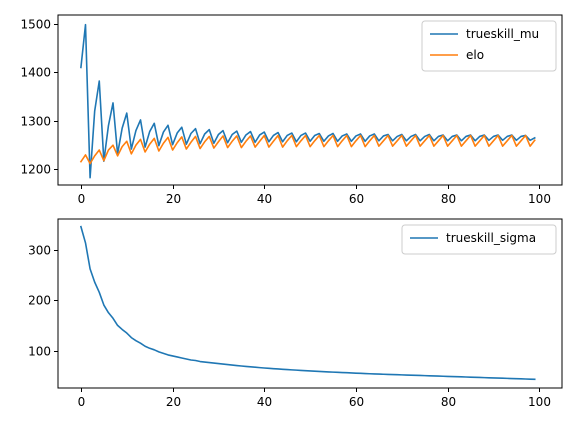 This screenshot has width=585, height=425. I want to click on legend: trueskill_sigma, so click(479, 239).